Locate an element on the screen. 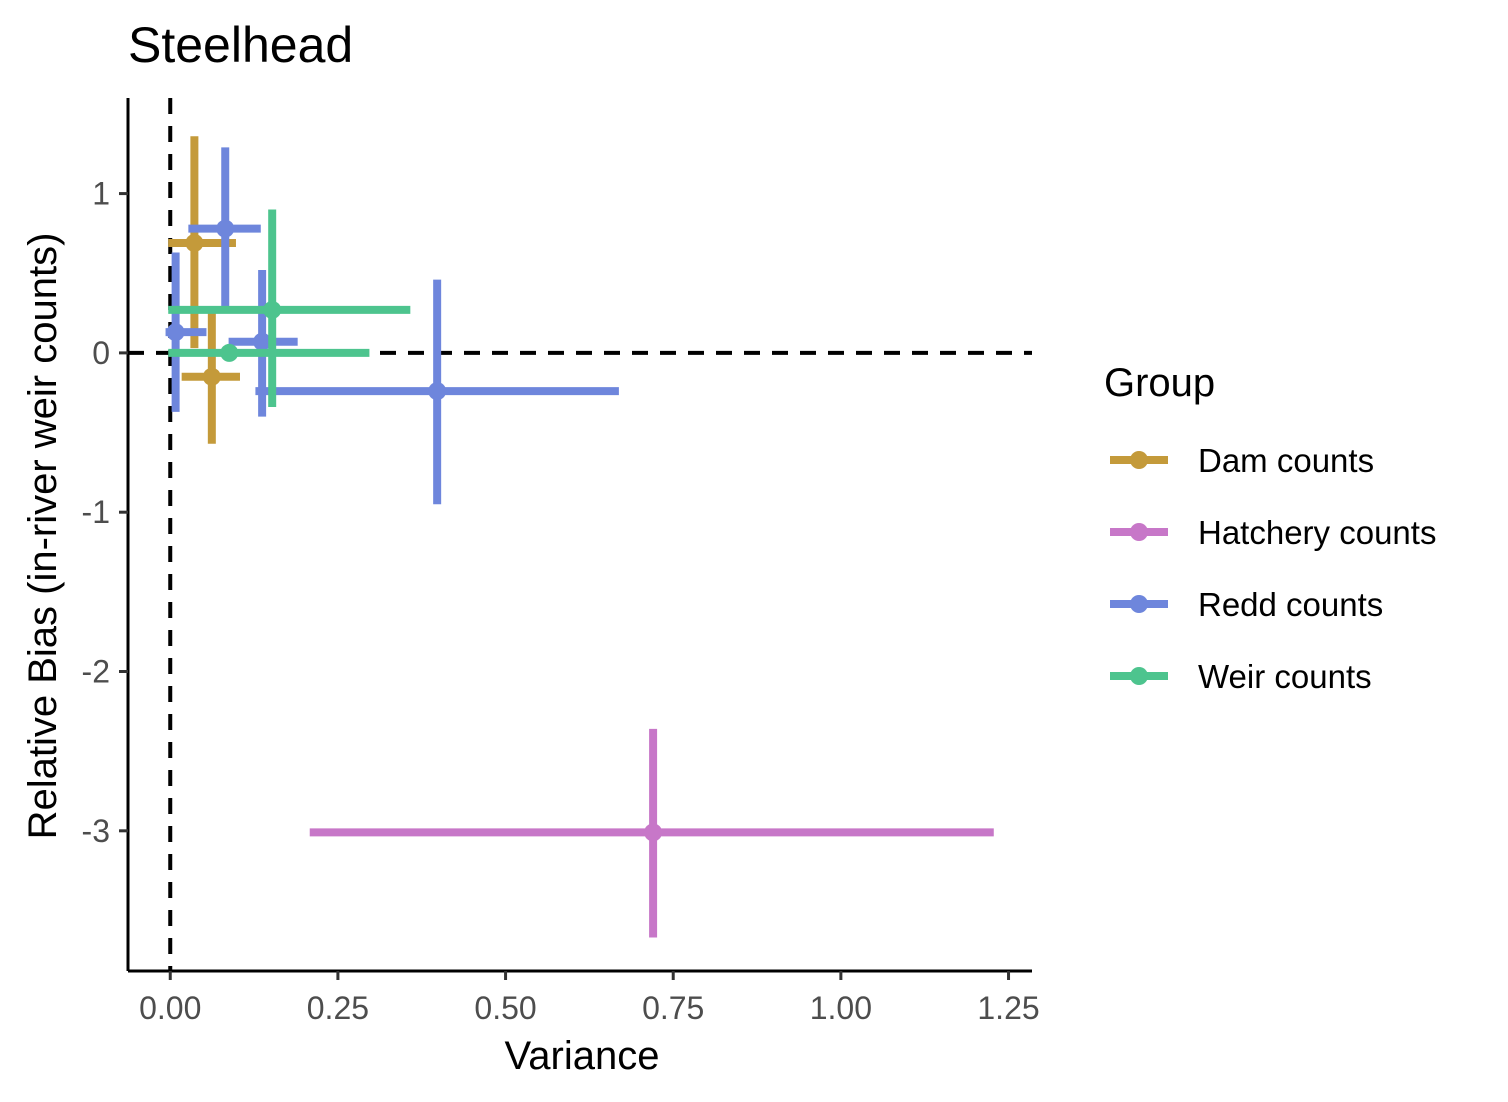 The width and height of the screenshot is (1508, 1102). series-hatchery-counts is located at coordinates (651, 833).